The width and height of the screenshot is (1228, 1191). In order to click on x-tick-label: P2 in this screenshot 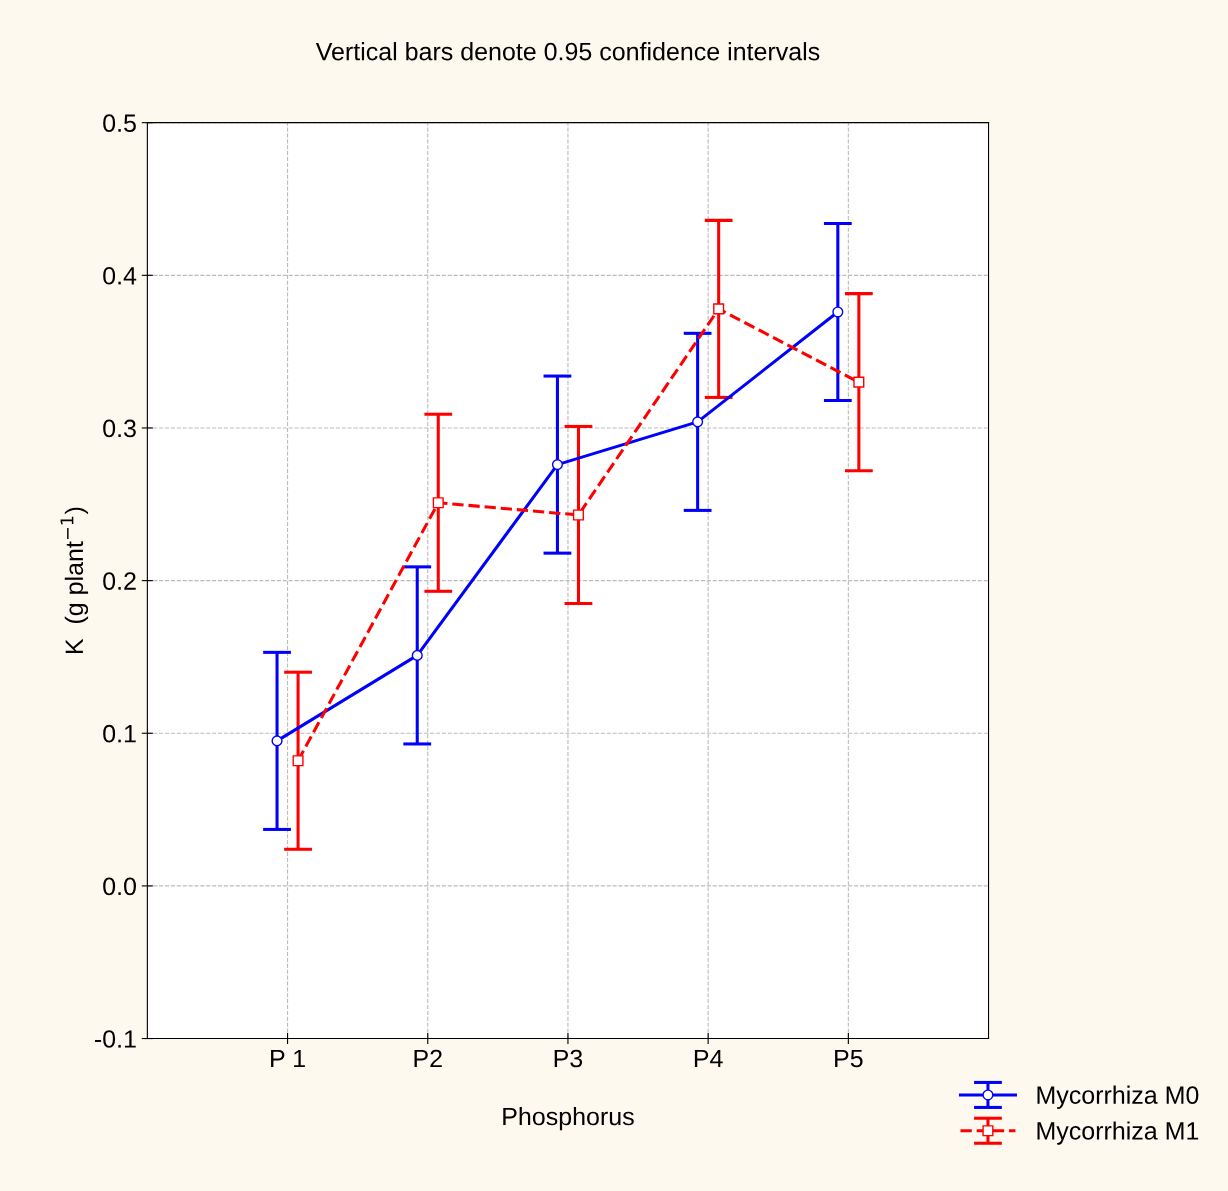, I will do `click(428, 1058)`.